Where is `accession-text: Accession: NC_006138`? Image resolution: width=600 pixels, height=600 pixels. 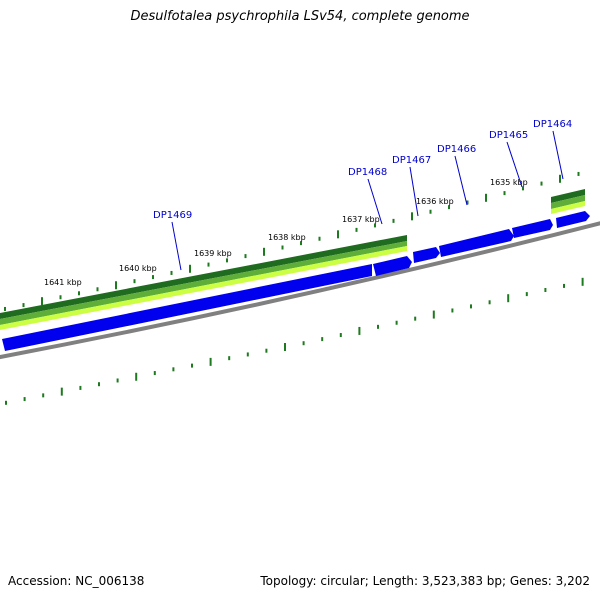 accession-text: Accession: NC_006138 is located at coordinates (76, 581).